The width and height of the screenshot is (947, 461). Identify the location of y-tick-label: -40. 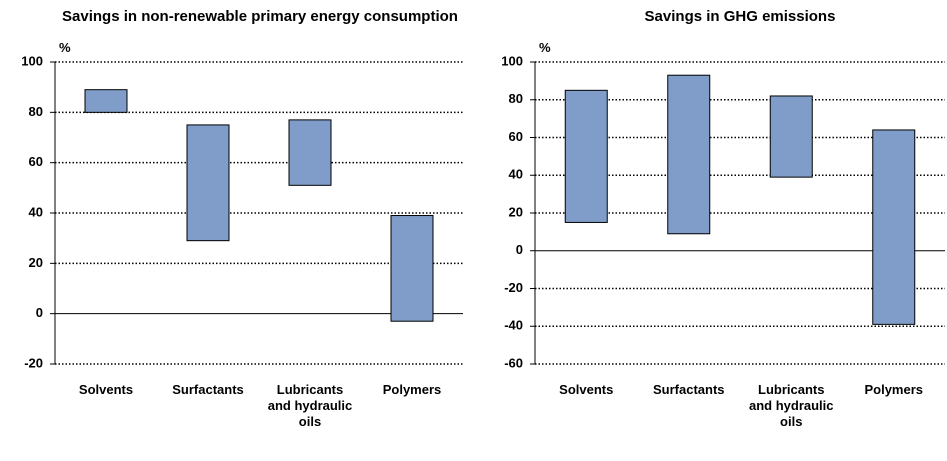
(513, 325).